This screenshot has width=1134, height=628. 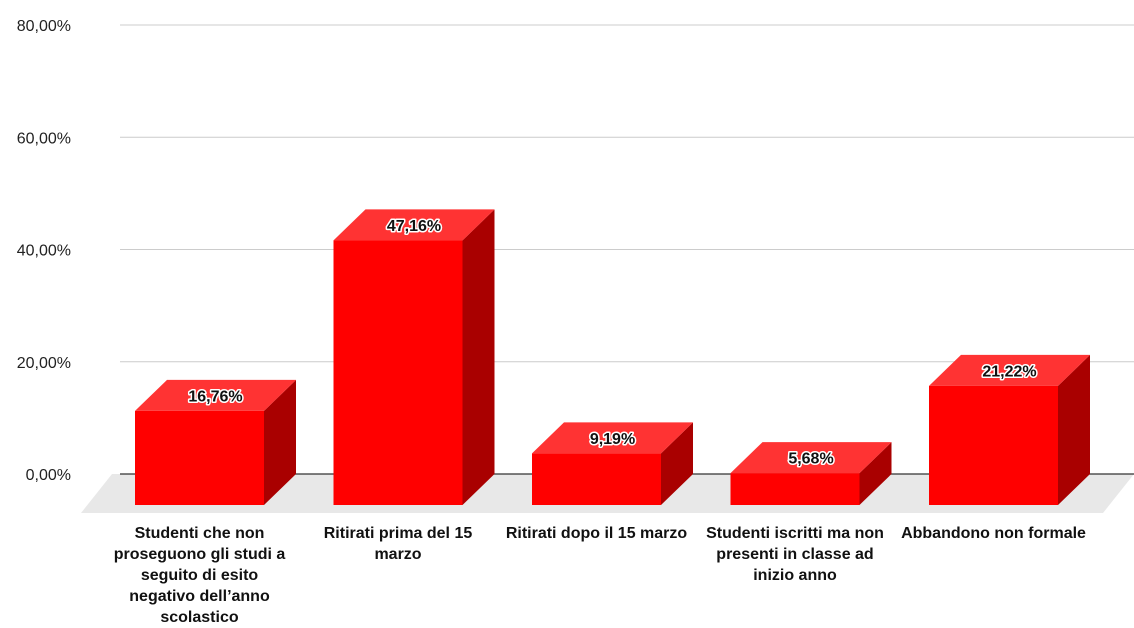 I want to click on y-tick-label: 20,00%, so click(x=44, y=363).